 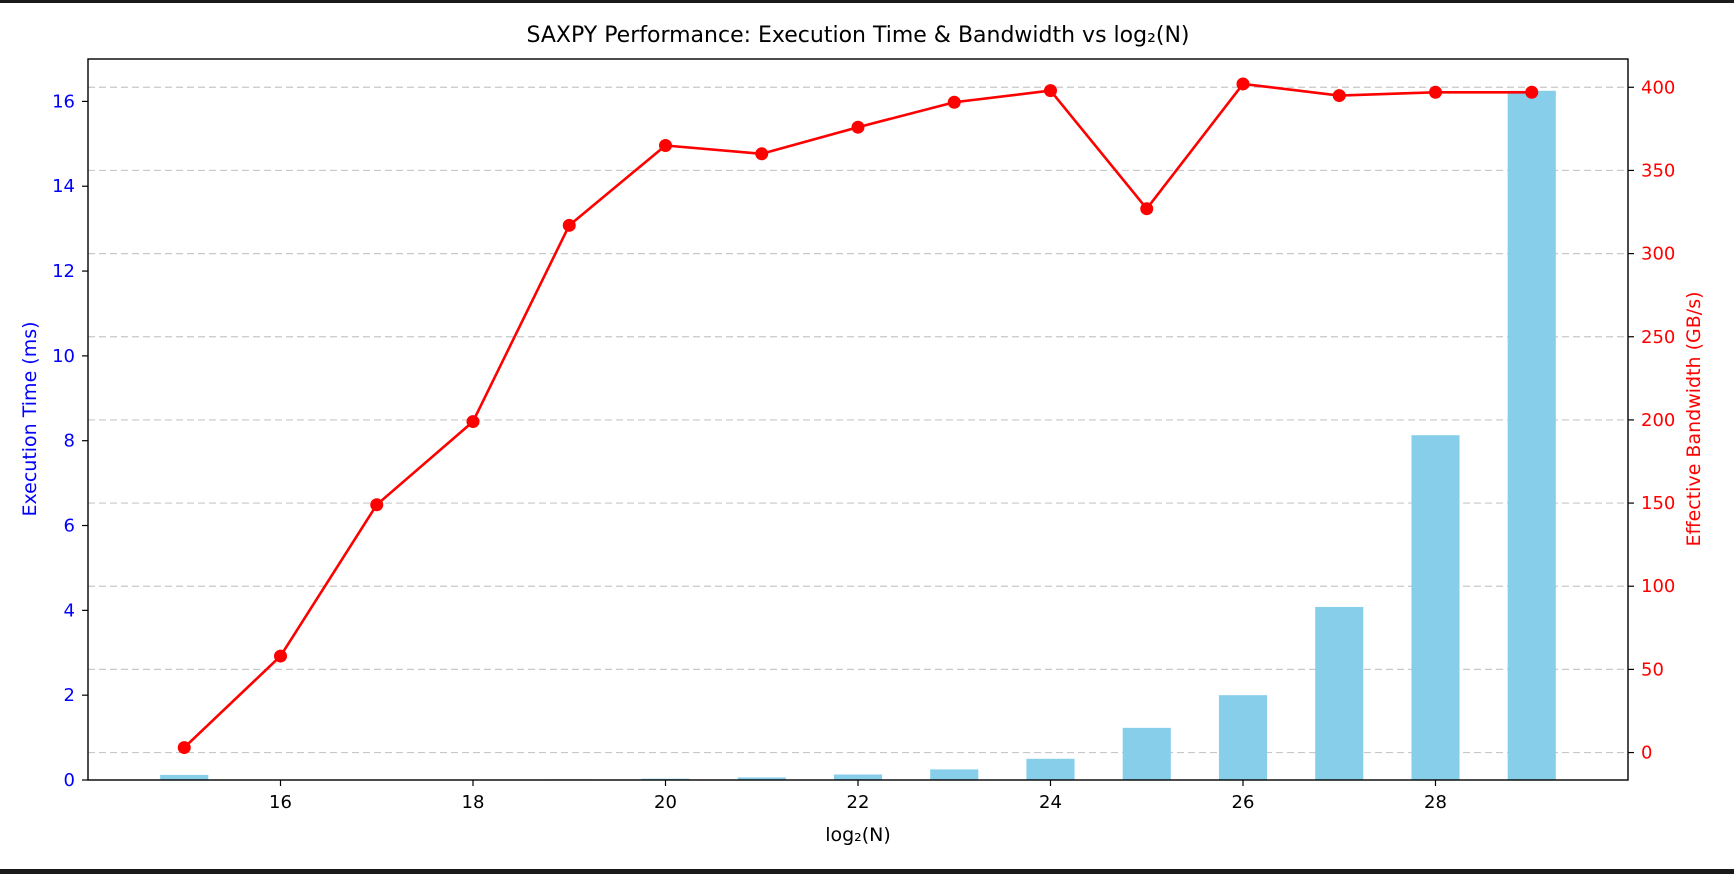 I want to click on y2-tick-label: 250, so click(x=1658, y=337).